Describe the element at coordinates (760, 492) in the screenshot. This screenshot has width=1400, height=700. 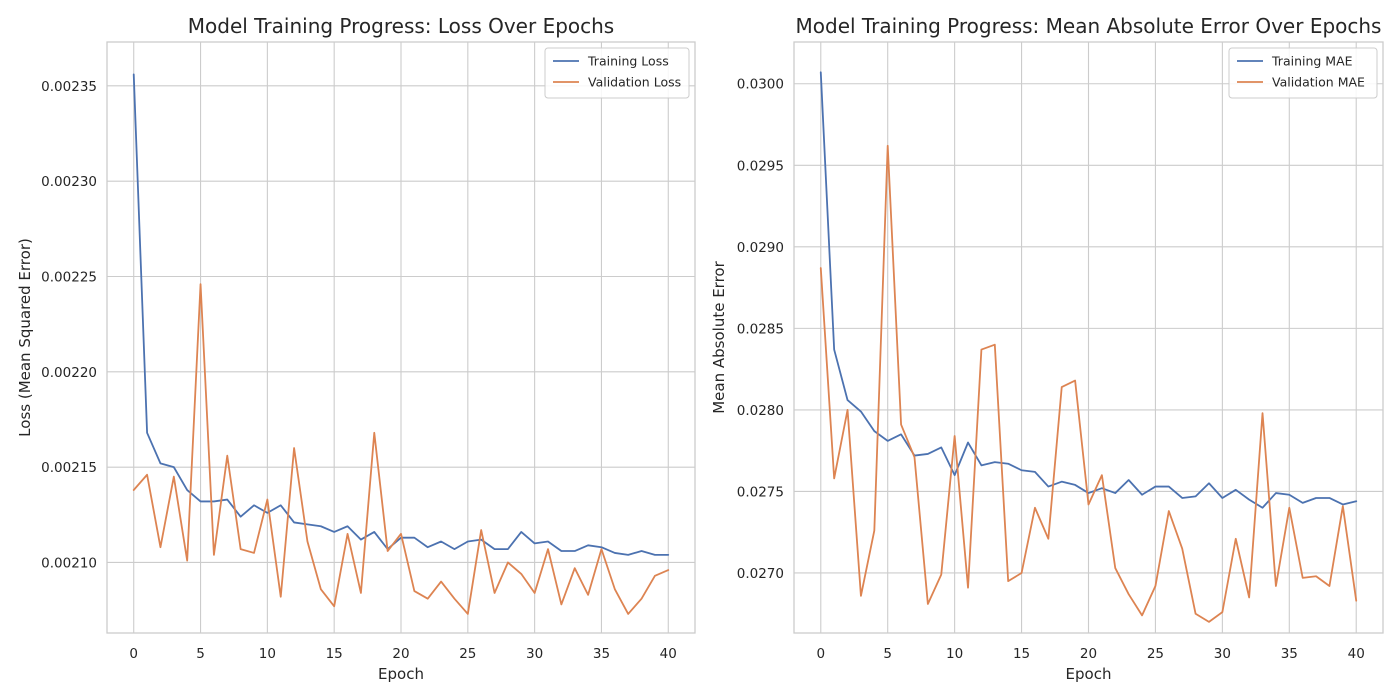
I see `mae-y-tick-label: 0.0275` at that location.